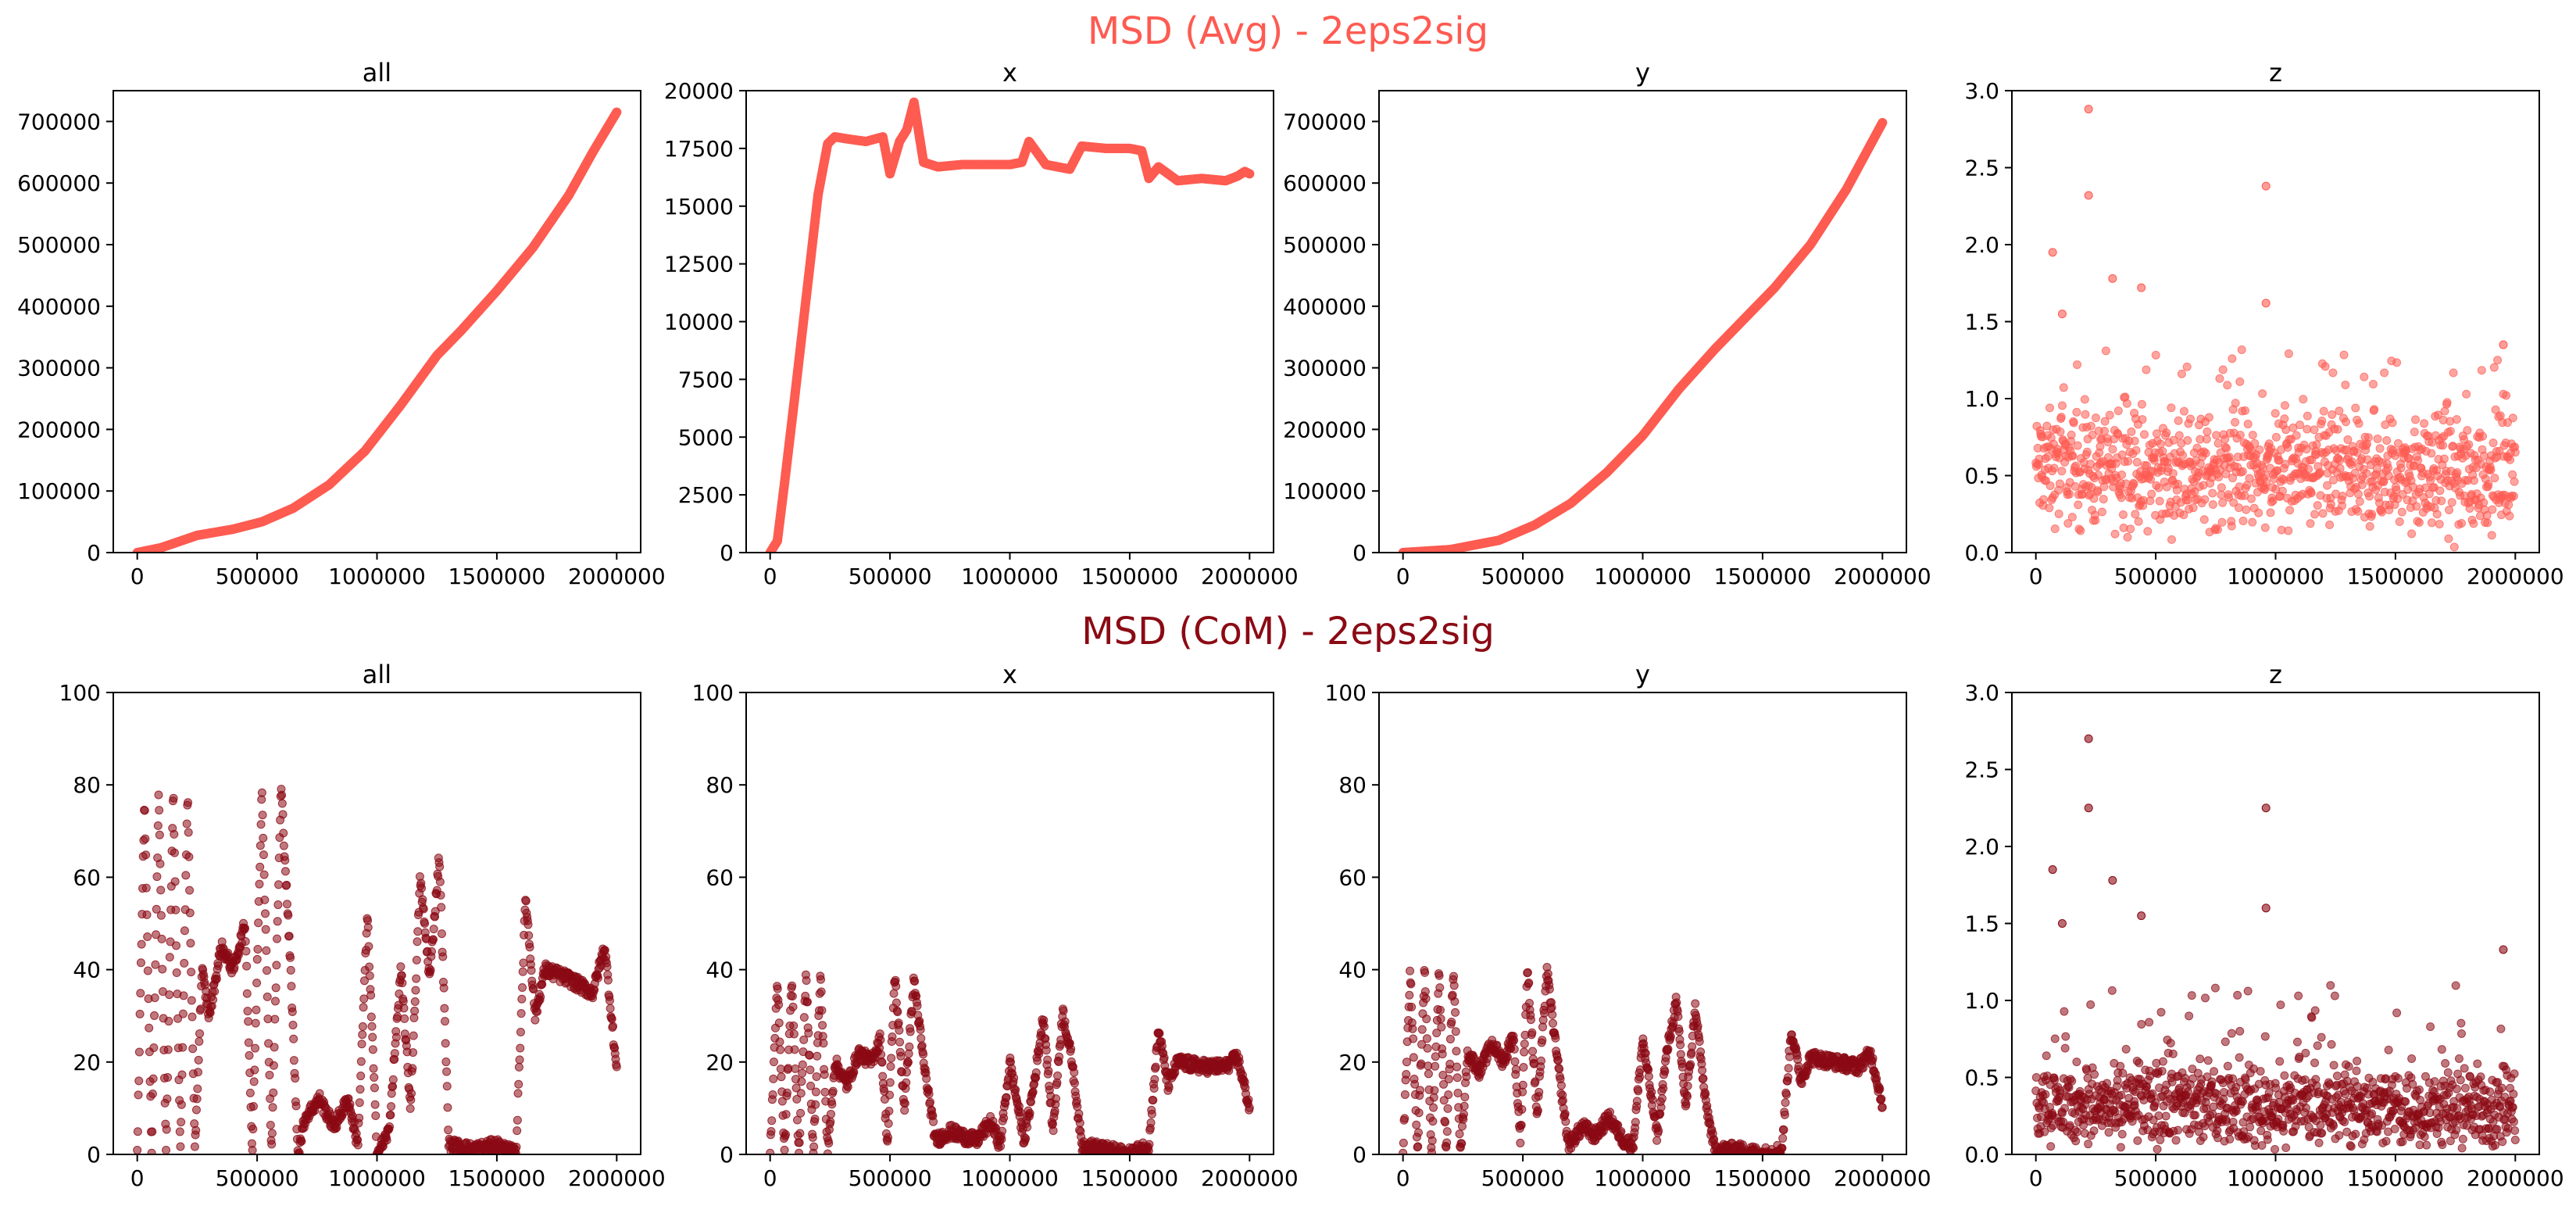 The width and height of the screenshot is (2576, 1206). Describe the element at coordinates (59, 368) in the screenshot. I see `y-tick-label: 300000` at that location.